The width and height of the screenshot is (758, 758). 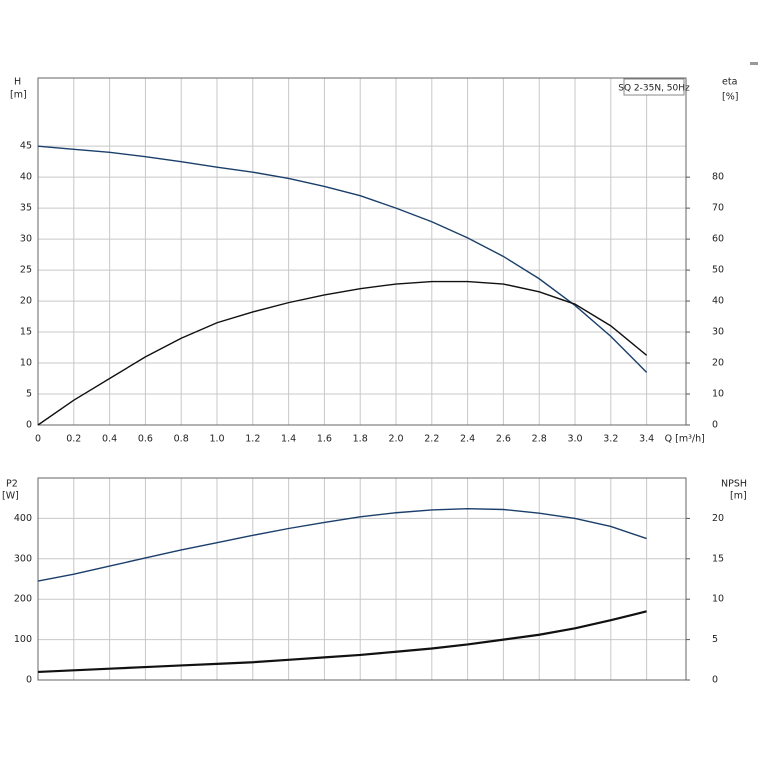 What do you see at coordinates (17, 82) in the screenshot?
I see `y-axis-label: H` at bounding box center [17, 82].